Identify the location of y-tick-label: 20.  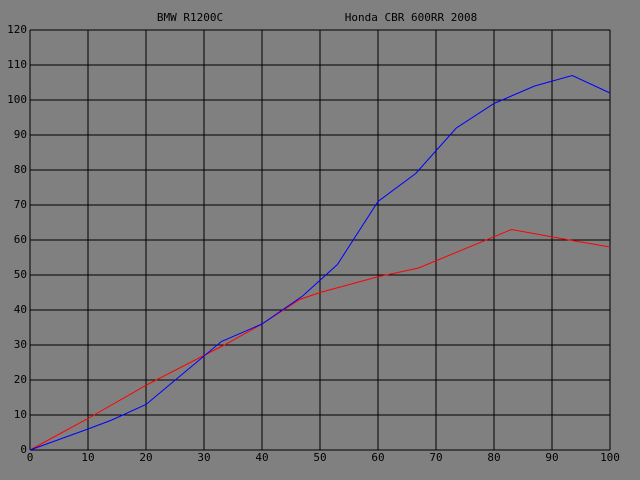
(20, 379).